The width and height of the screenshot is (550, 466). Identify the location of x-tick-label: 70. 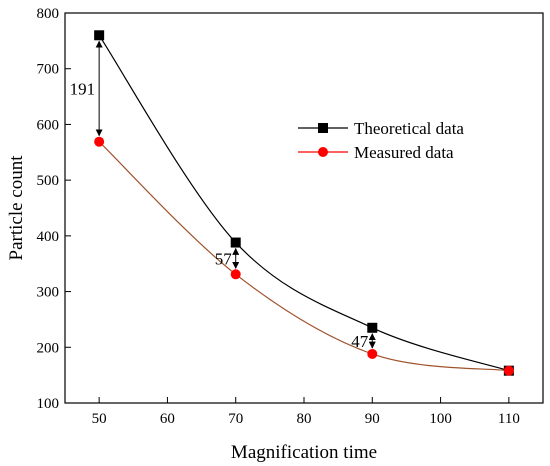
(235, 419).